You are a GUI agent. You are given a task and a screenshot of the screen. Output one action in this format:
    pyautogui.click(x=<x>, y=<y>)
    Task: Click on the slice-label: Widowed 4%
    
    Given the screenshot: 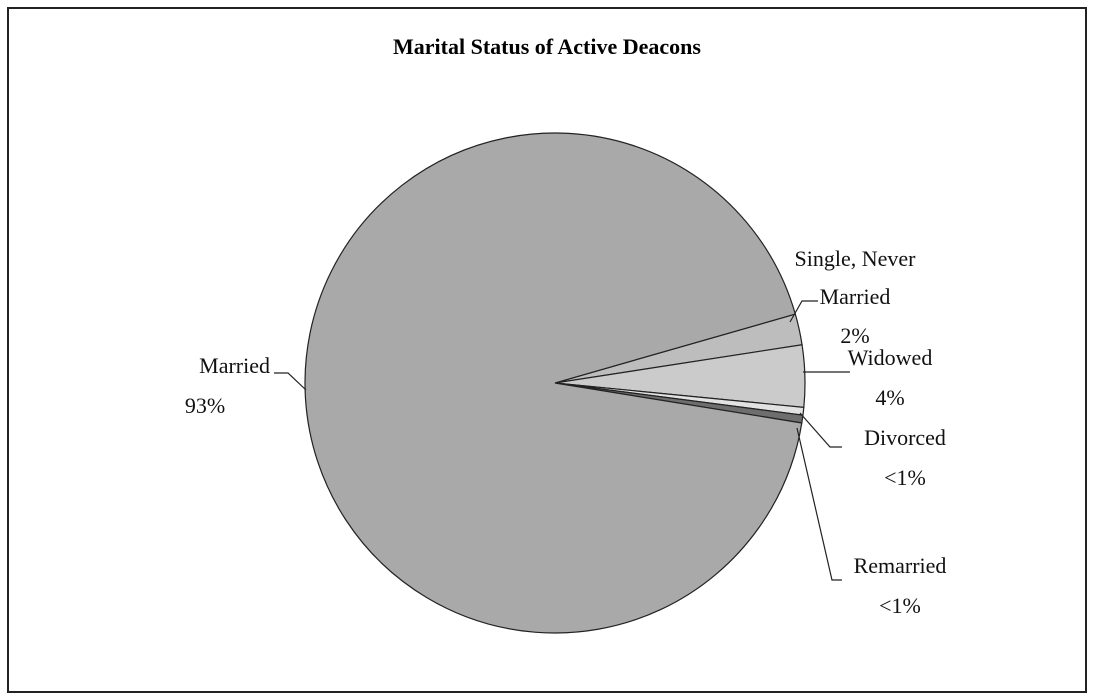 What is the action you would take?
    pyautogui.click(x=890, y=378)
    